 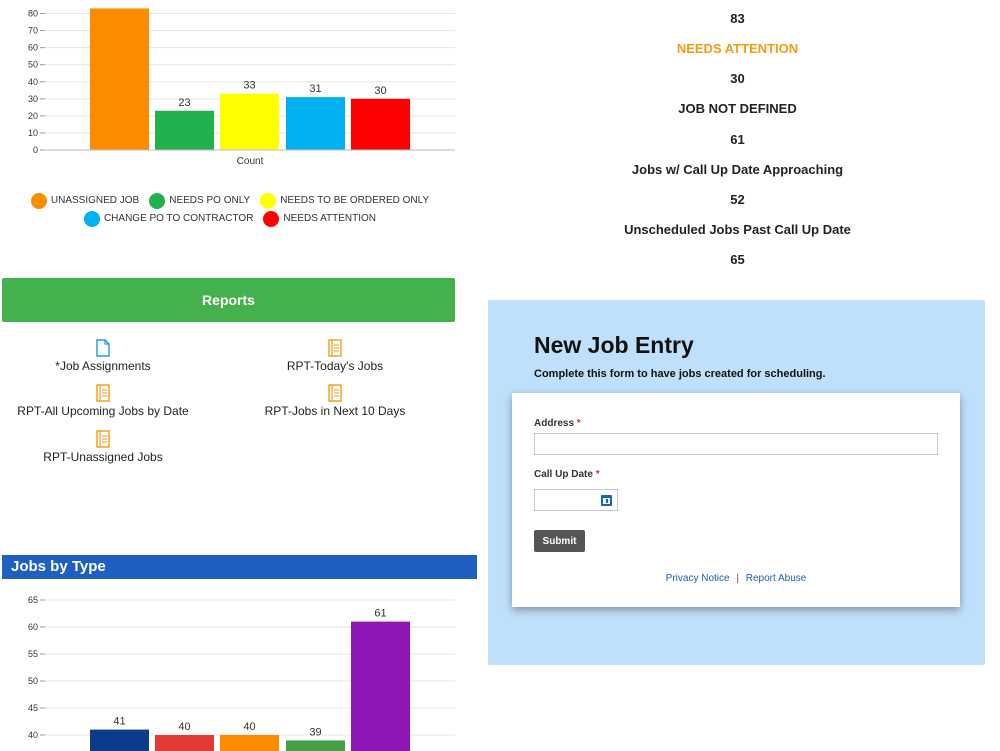 I want to click on y-tick-label: 10, so click(x=33, y=133).